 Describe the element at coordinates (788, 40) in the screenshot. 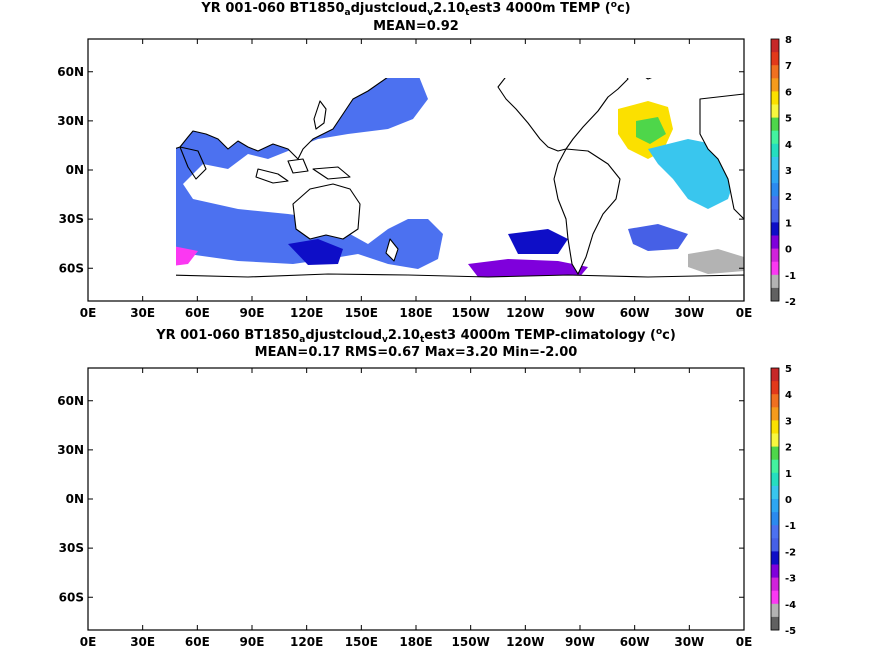

I see `colorbar-tick-label: 8` at that location.